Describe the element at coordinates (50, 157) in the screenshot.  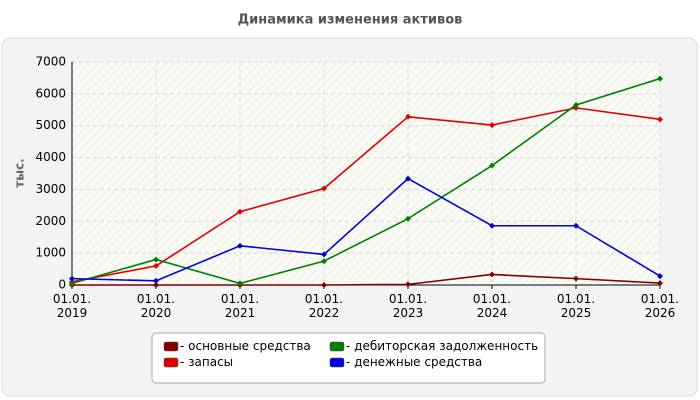
I see `y-tick-label: 4000` at that location.